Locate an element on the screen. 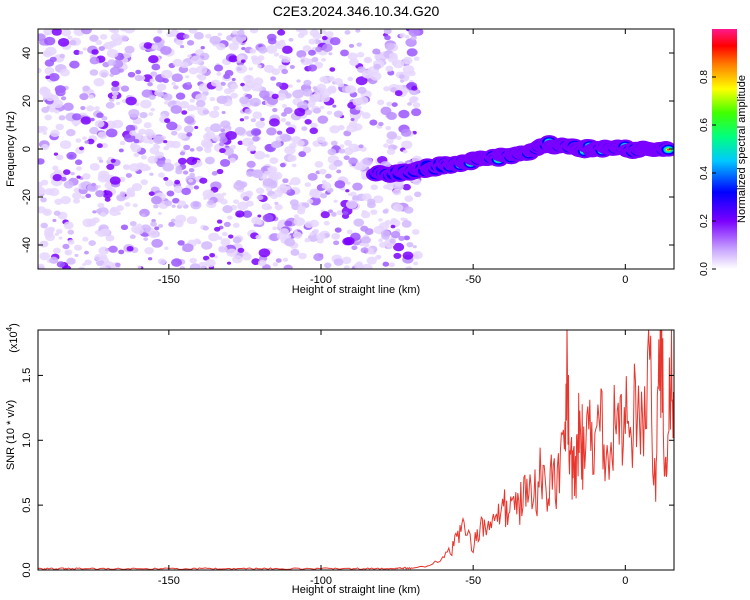  spectrogram-y-label: Frequency (Hz) is located at coordinates (11, 149).